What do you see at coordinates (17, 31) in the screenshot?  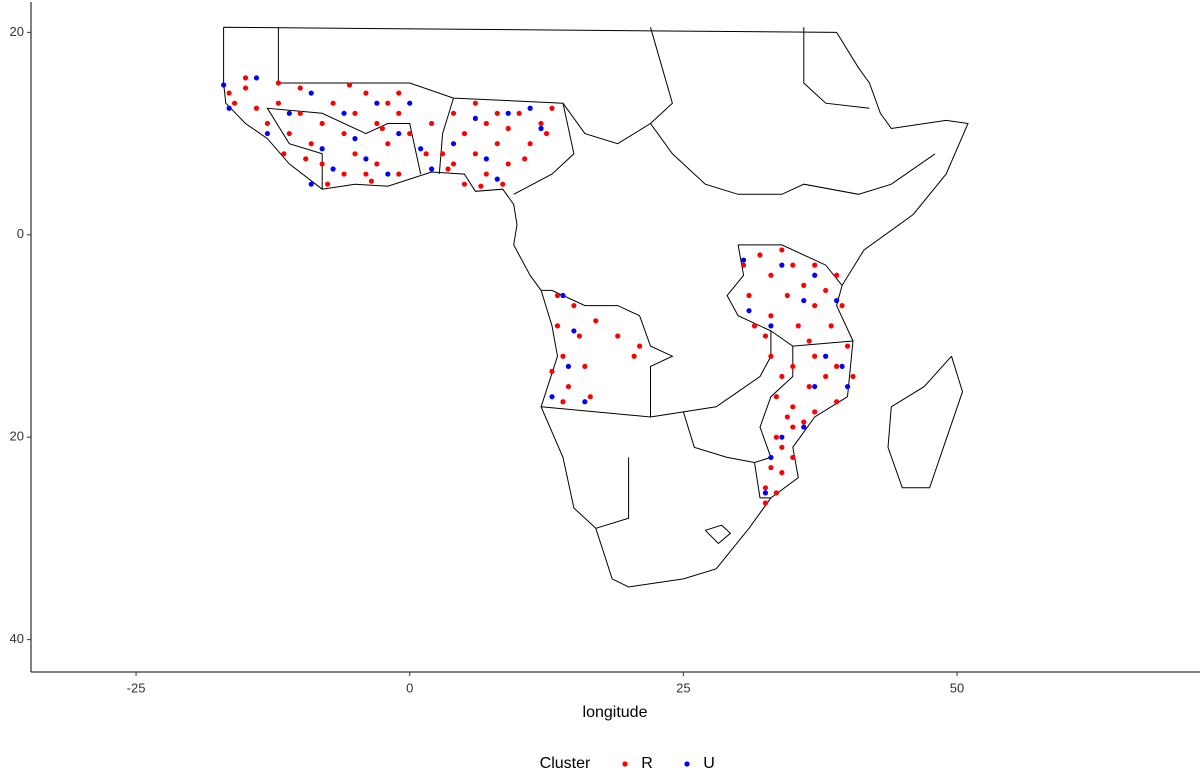 I see `y-tick-label: 20` at bounding box center [17, 31].